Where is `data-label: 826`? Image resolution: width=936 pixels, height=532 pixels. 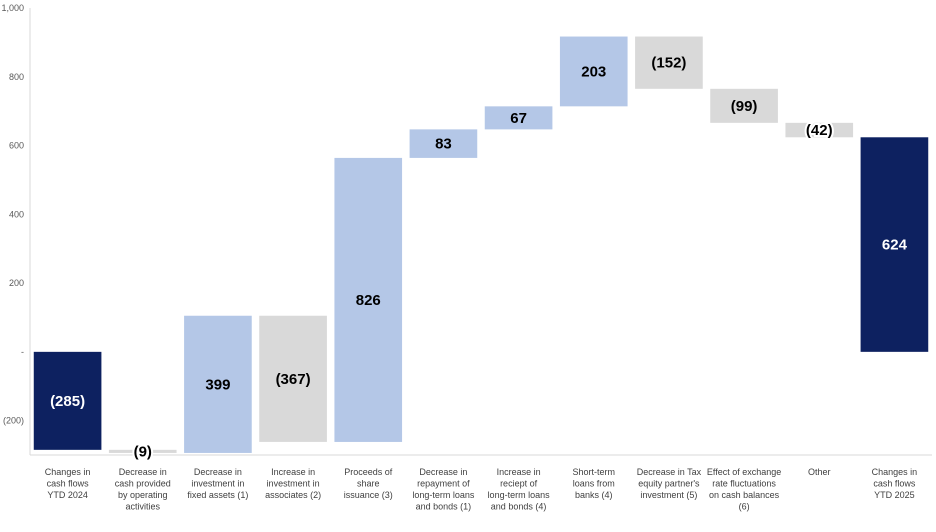
data-label: 826 is located at coordinates (368, 300).